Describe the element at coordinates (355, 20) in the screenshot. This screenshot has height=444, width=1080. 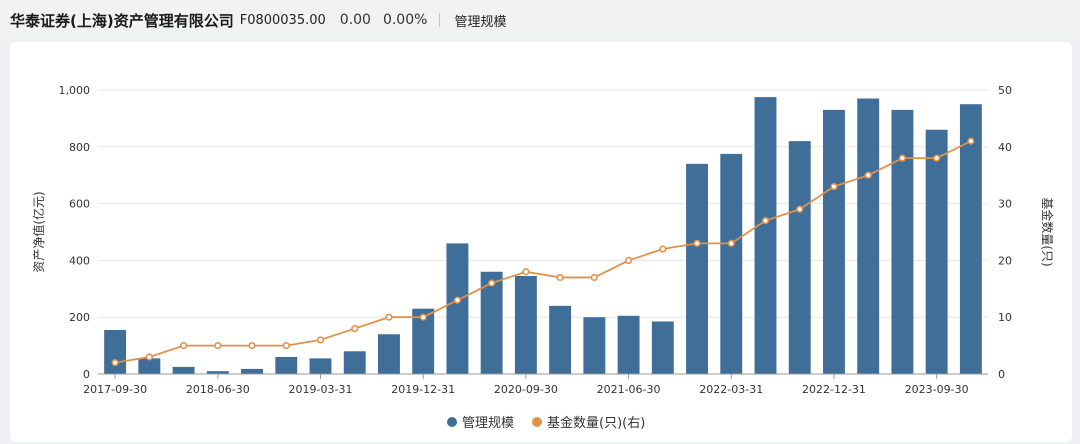
I see `fund-value: 0.00` at that location.